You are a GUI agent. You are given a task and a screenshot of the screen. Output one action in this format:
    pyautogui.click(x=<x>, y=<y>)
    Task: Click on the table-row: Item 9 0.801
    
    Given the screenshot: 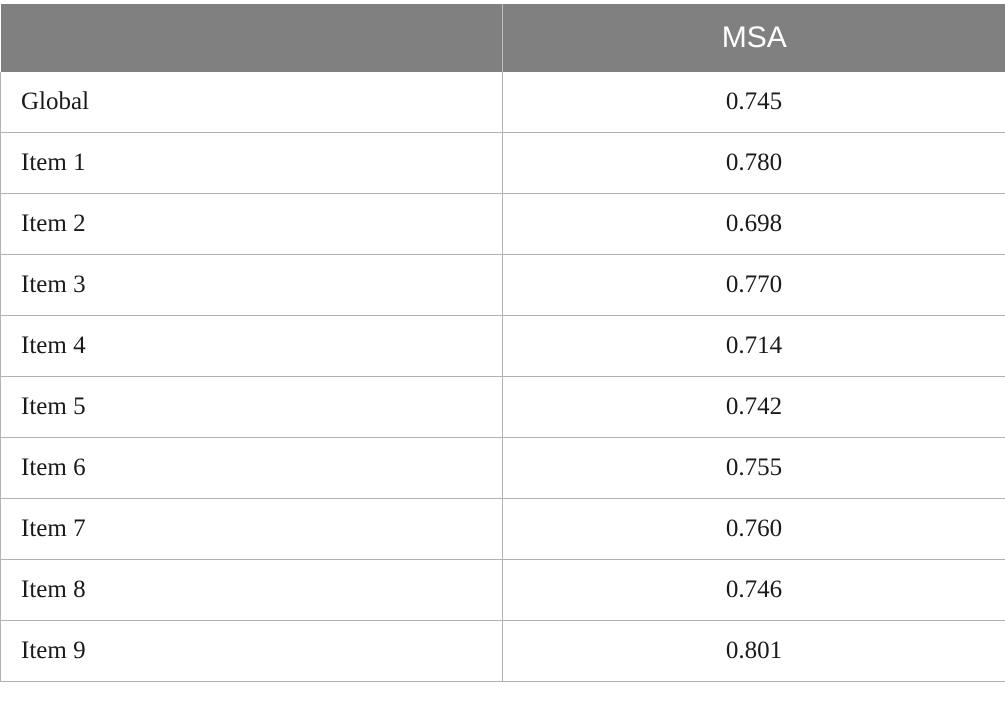 What is the action you would take?
    pyautogui.click(x=502, y=651)
    